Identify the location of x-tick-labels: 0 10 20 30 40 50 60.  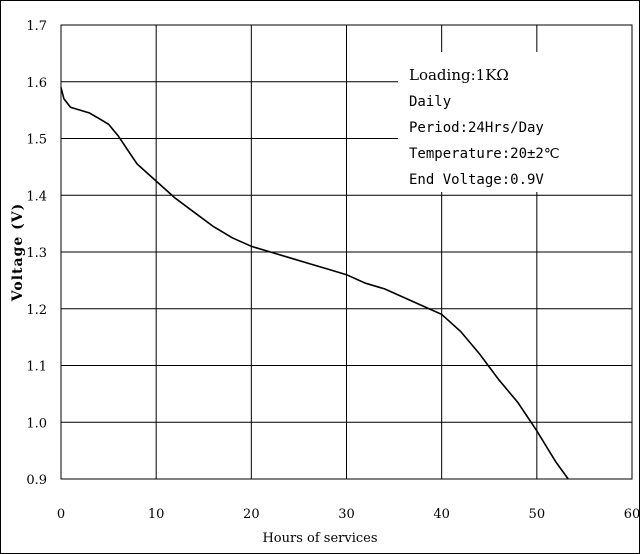
(348, 514).